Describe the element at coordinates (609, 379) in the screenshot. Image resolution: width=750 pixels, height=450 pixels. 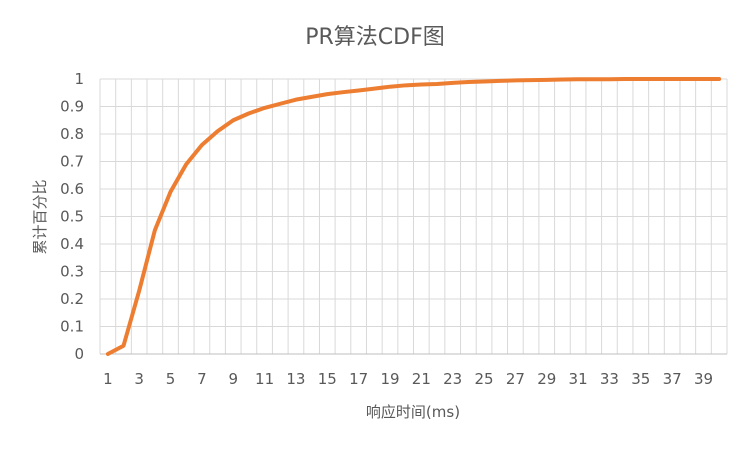
I see `x-tick-label: 33` at that location.